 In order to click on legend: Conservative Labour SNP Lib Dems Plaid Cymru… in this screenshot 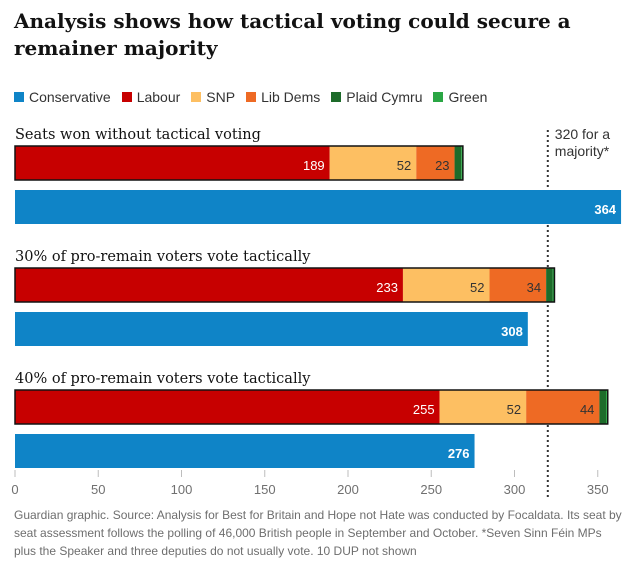, I will do `click(256, 97)`.